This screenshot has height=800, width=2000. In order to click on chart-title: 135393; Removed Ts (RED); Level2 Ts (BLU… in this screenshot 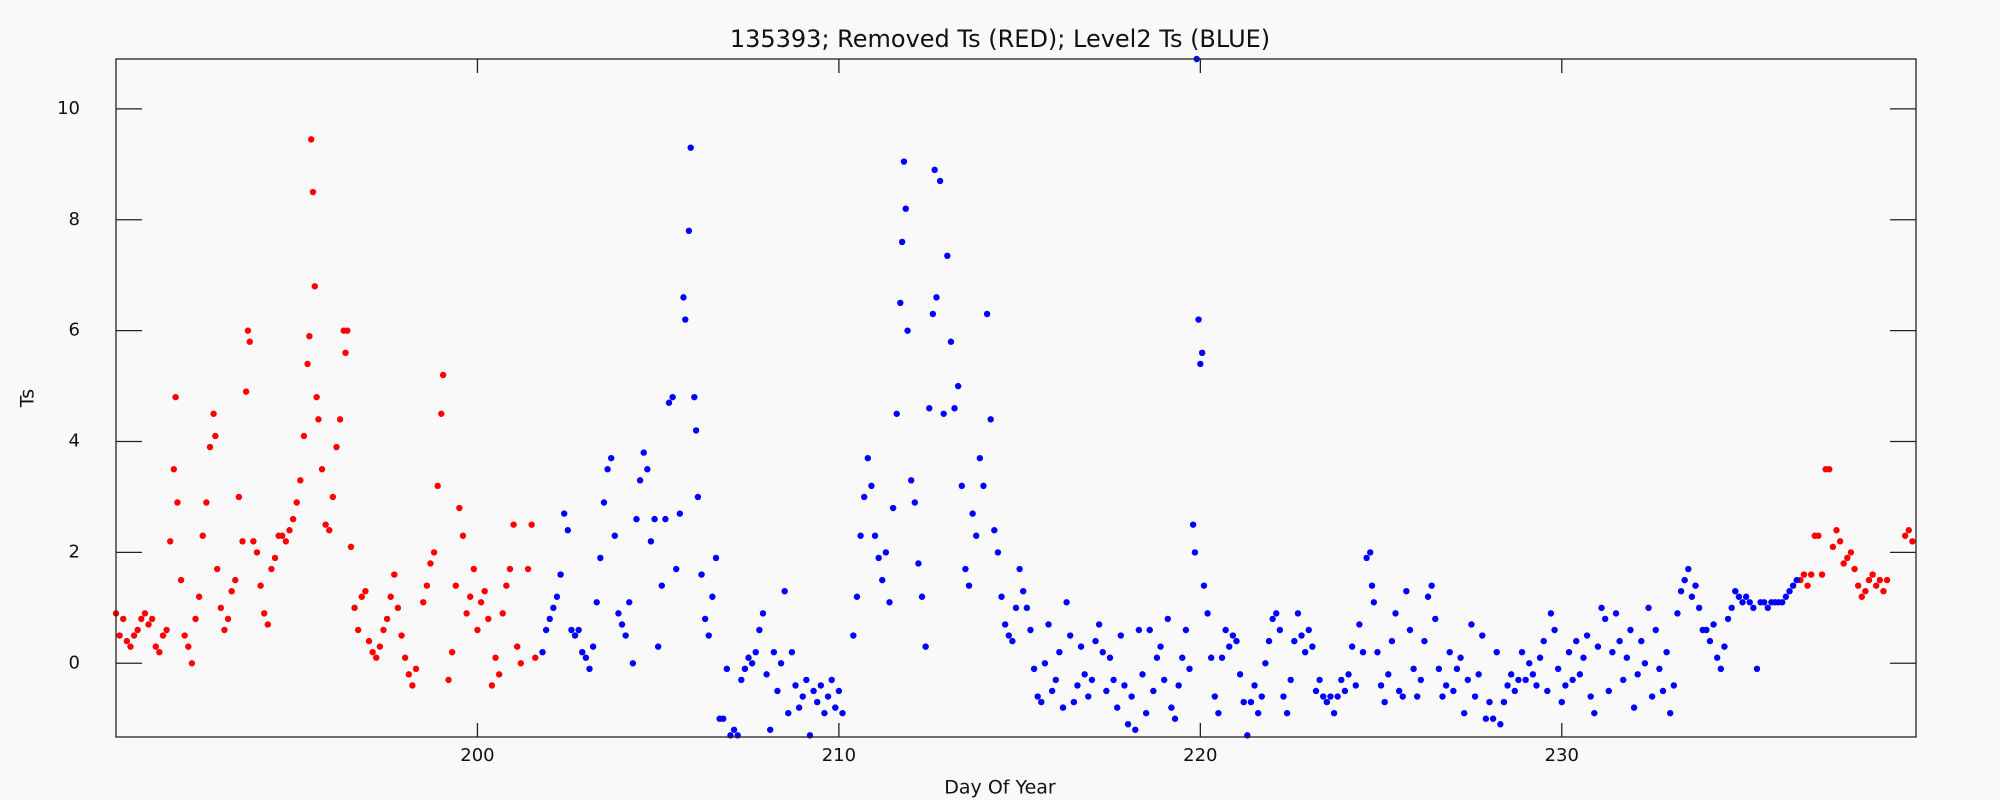, I will do `click(1000, 39)`.